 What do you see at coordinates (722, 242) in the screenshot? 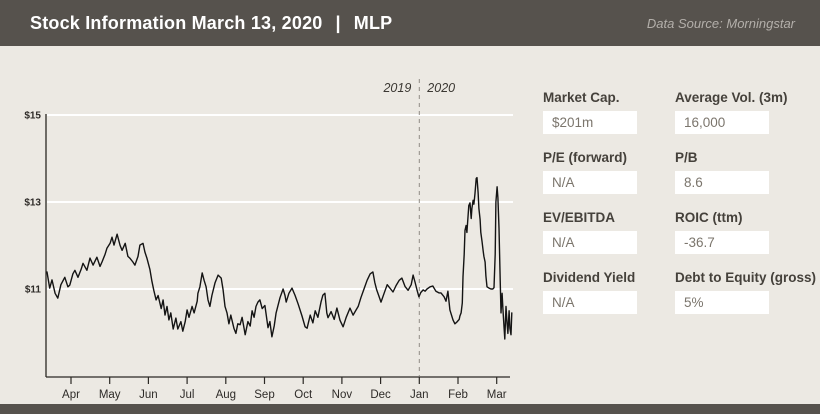
I see `stat-value-box: -36.7` at bounding box center [722, 242].